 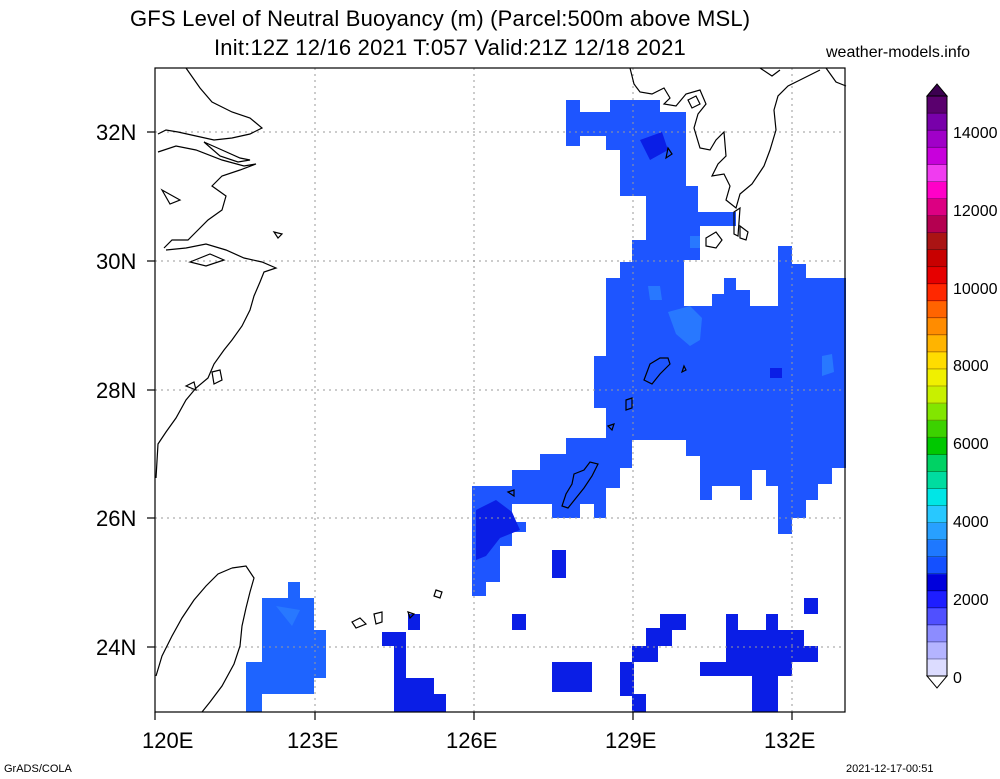 I want to click on footer-credit: GrADS/COLA, so click(x=38, y=769).